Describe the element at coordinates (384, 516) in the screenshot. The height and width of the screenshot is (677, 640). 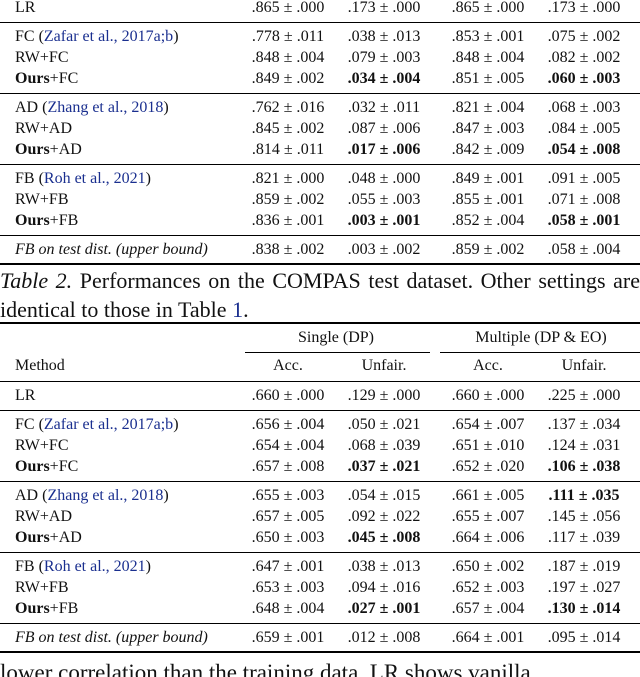
I see `value-cell: .092 ± .022` at that location.